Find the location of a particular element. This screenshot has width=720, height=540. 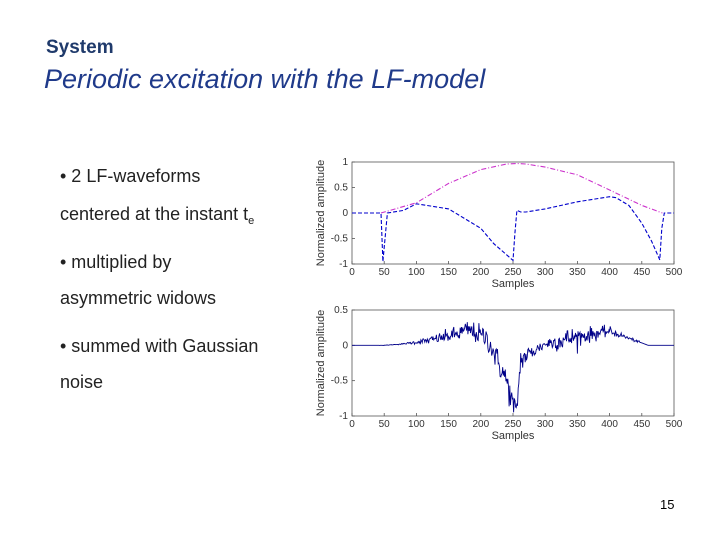

bullet-2-line-2: asymmetric widows is located at coordinates (138, 298).